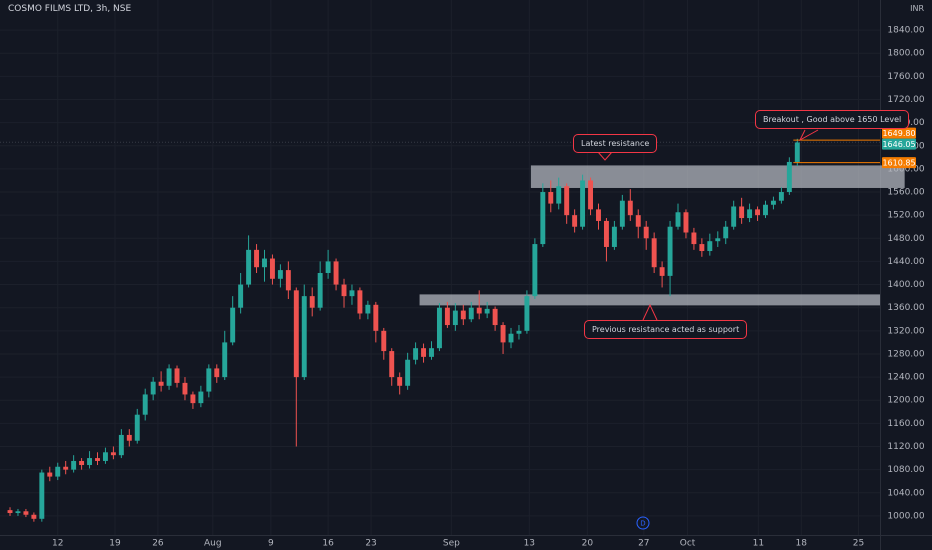 The image size is (932, 550). I want to click on event-marker, so click(643, 523).